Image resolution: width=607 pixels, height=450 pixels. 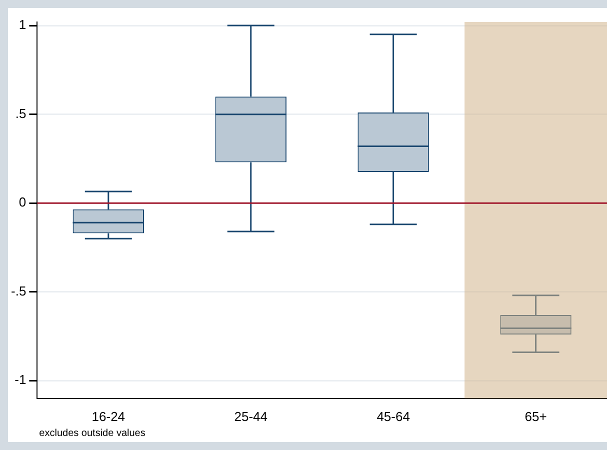 I want to click on x-tick-label: 45-64, so click(x=393, y=416).